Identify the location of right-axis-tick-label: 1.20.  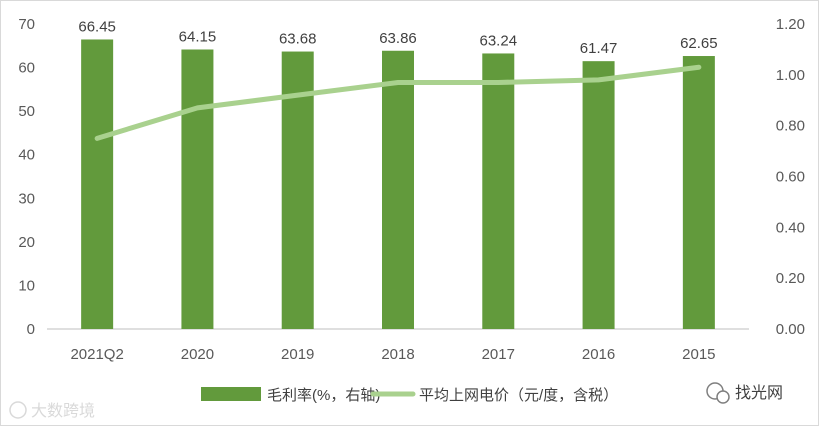
(790, 24).